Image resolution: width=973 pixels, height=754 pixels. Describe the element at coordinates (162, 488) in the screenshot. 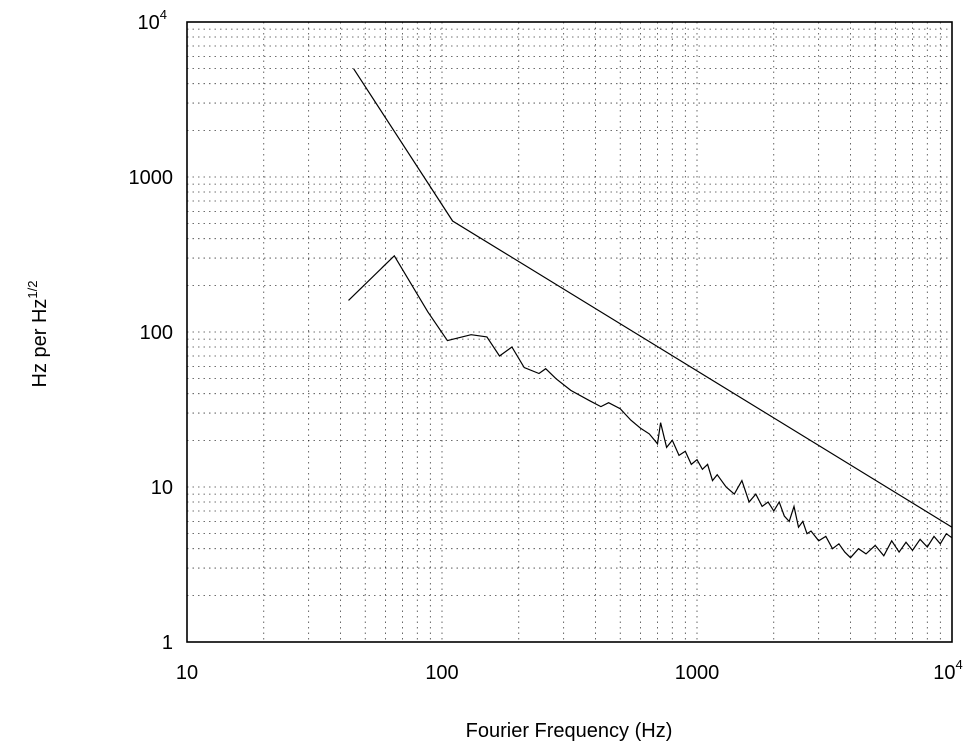

I see `y-tick-label: 10` at that location.